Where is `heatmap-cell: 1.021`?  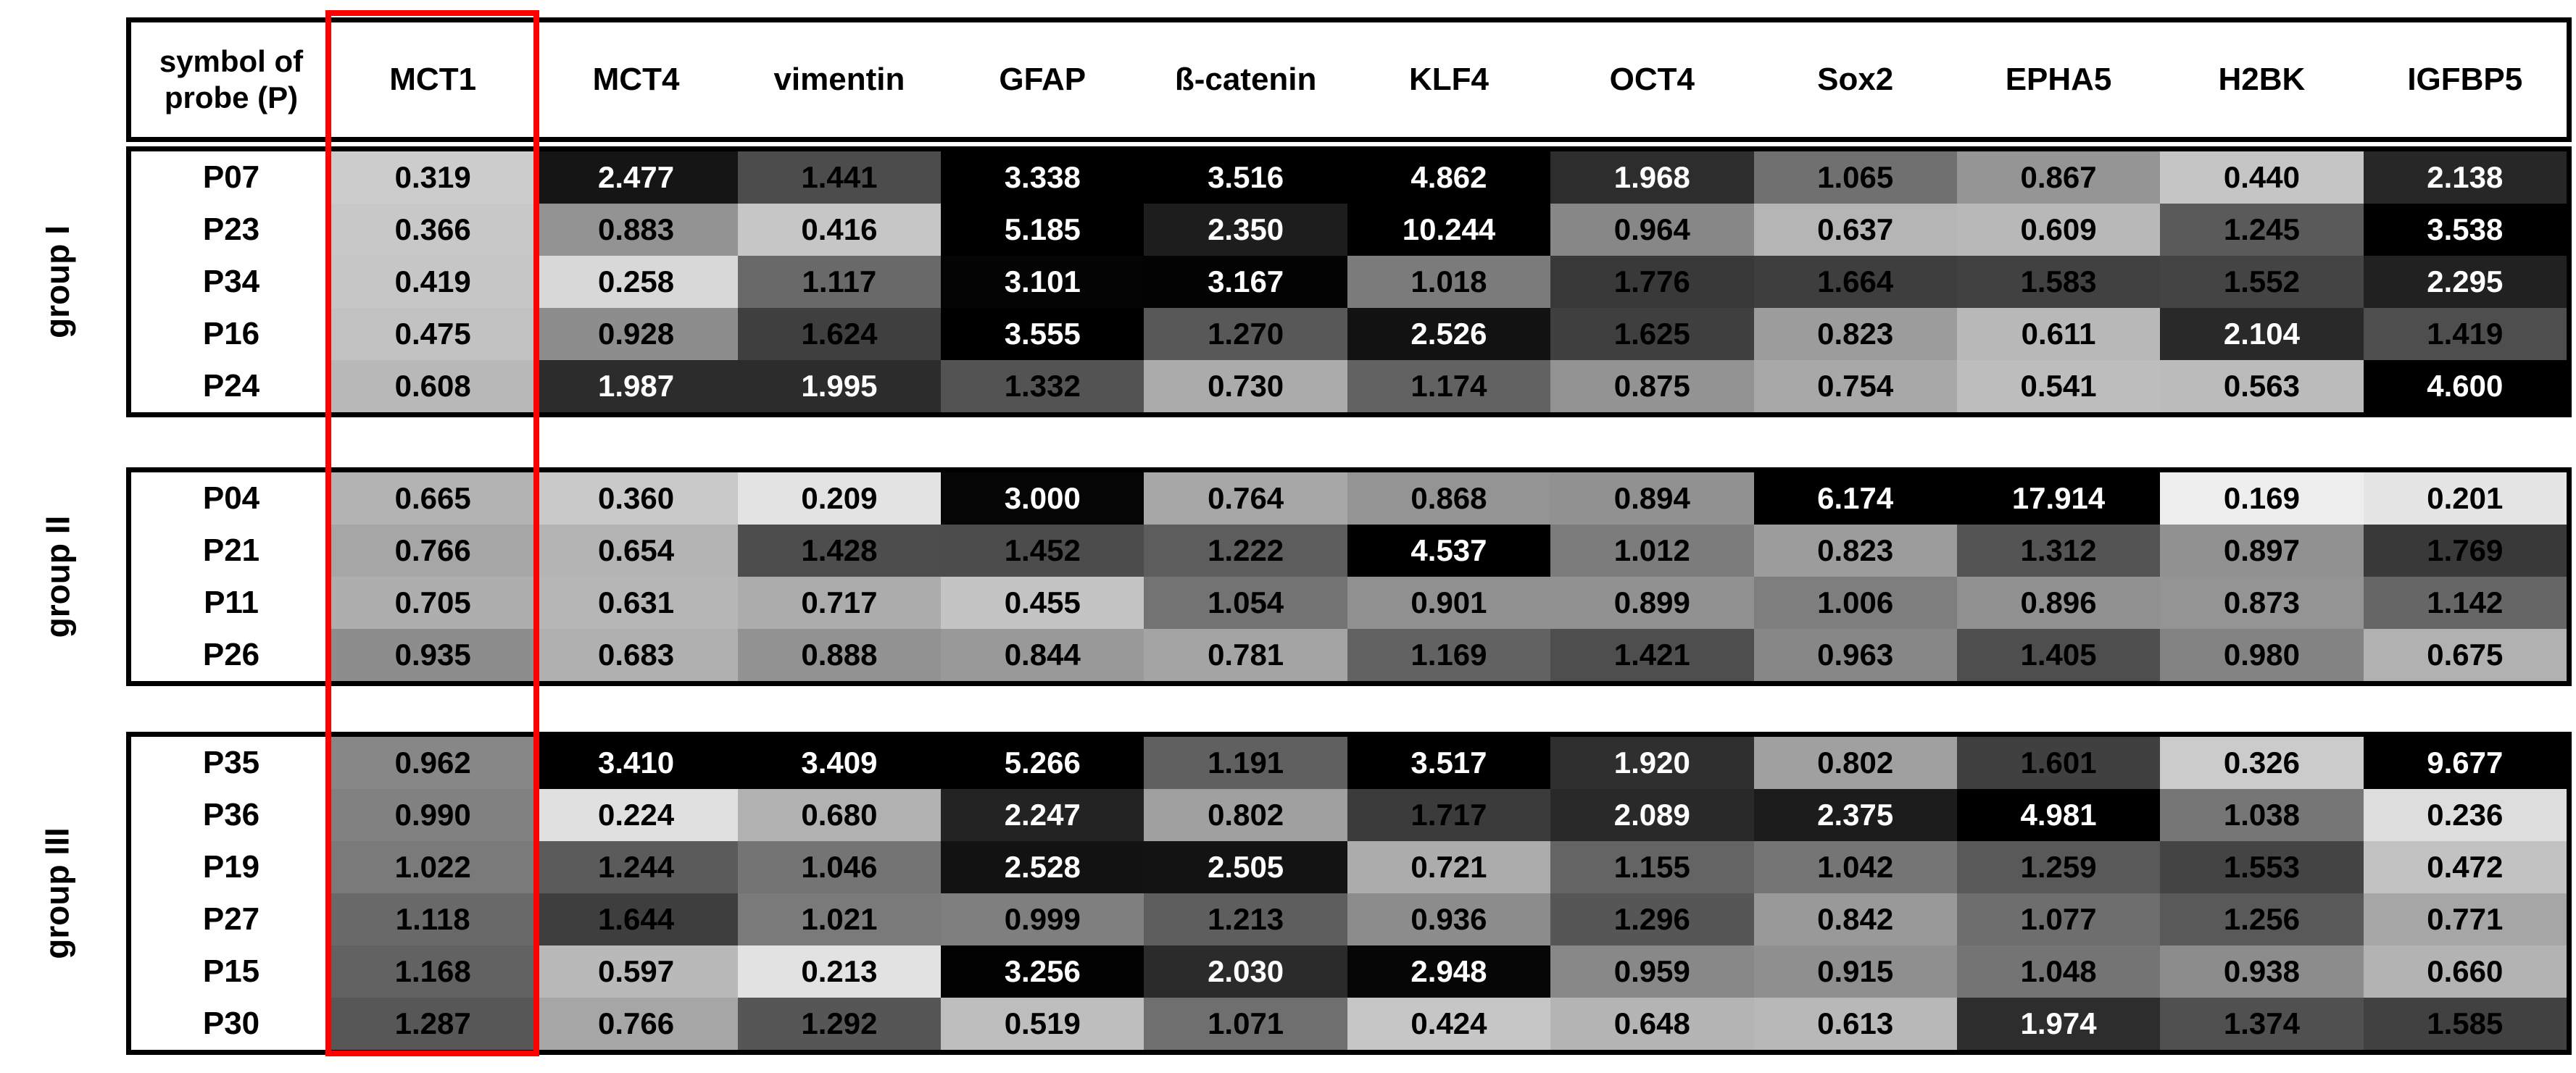 heatmap-cell: 1.021 is located at coordinates (839, 919).